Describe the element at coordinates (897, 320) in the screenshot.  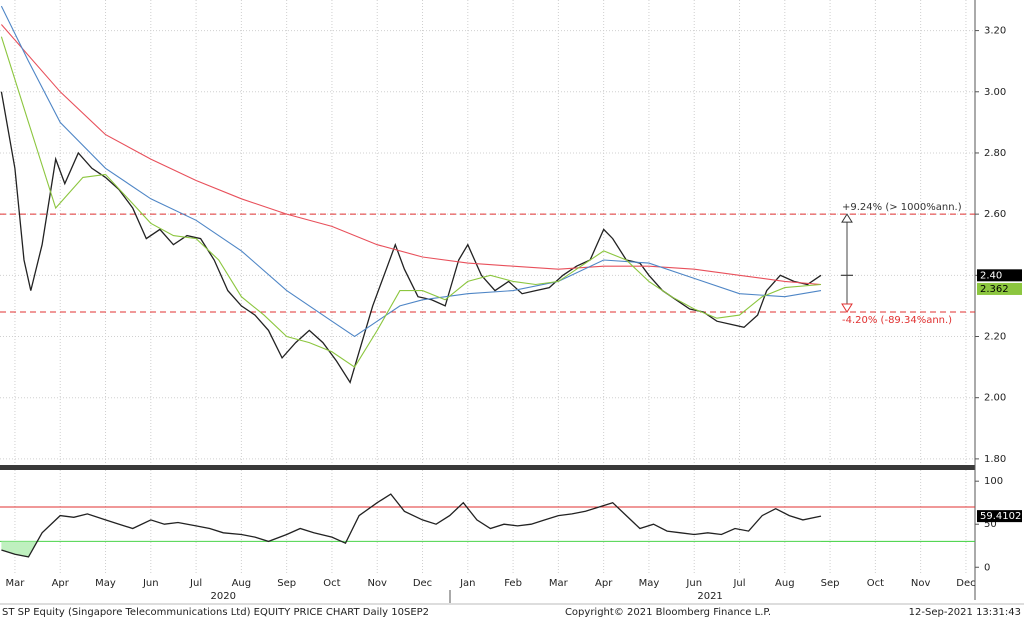
I see `annotation: -4.20% (-89.34%ann.)` at that location.